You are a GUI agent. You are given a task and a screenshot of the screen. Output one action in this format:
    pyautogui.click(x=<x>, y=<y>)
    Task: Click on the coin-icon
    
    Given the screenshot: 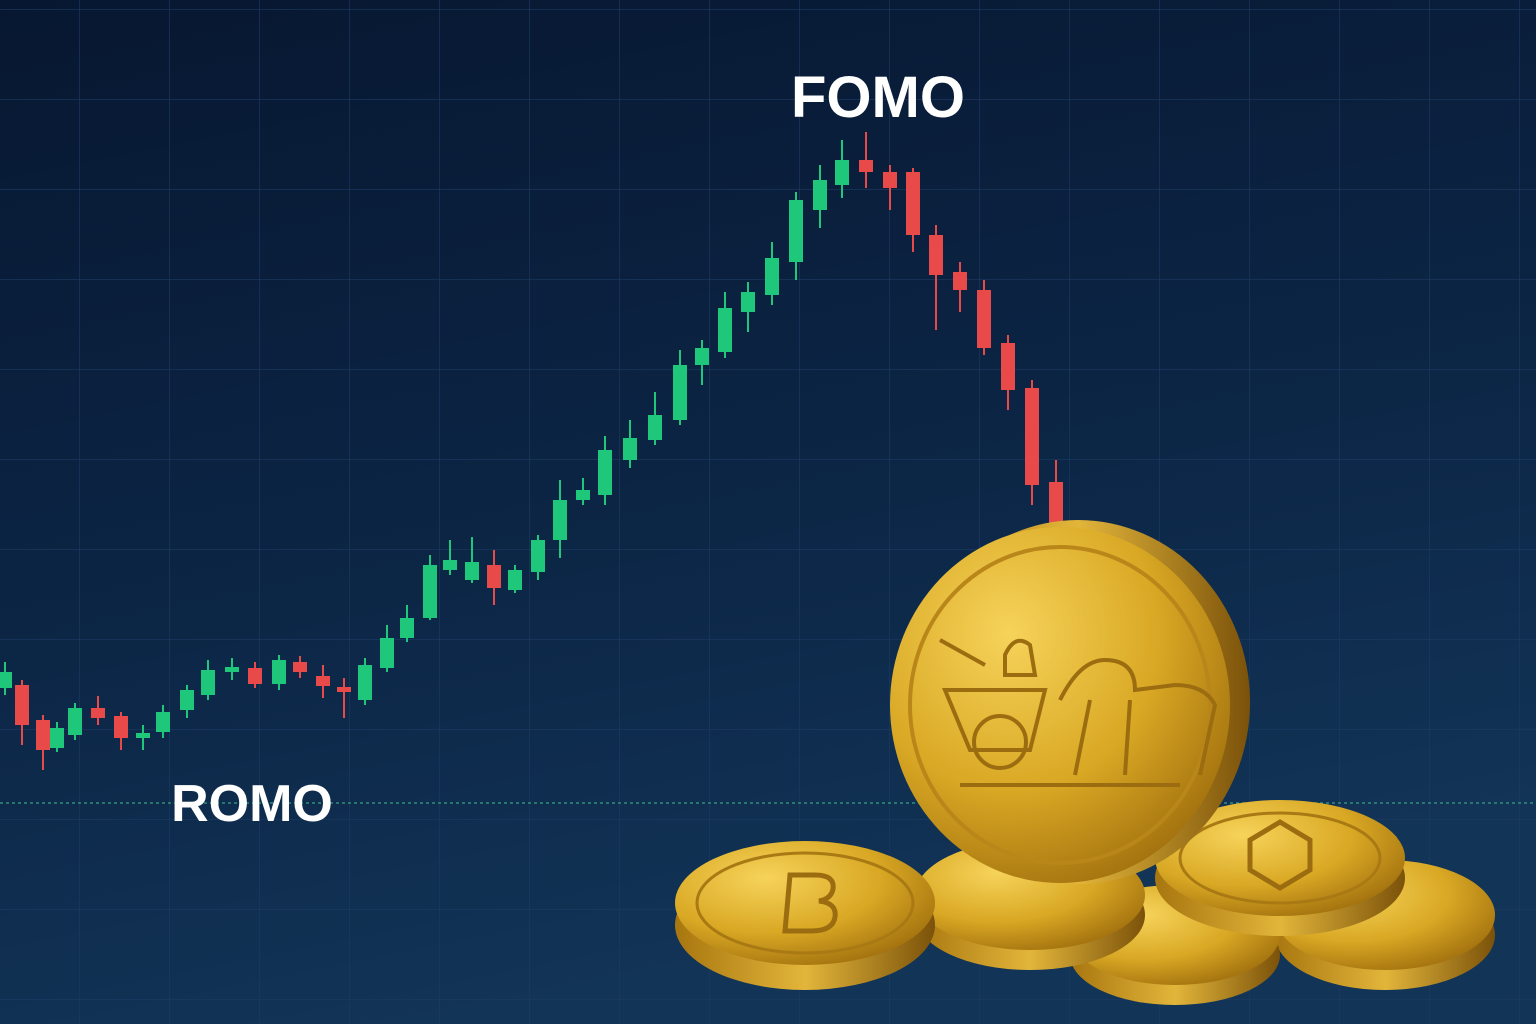 What is the action you would take?
    pyautogui.click(x=1280, y=855)
    